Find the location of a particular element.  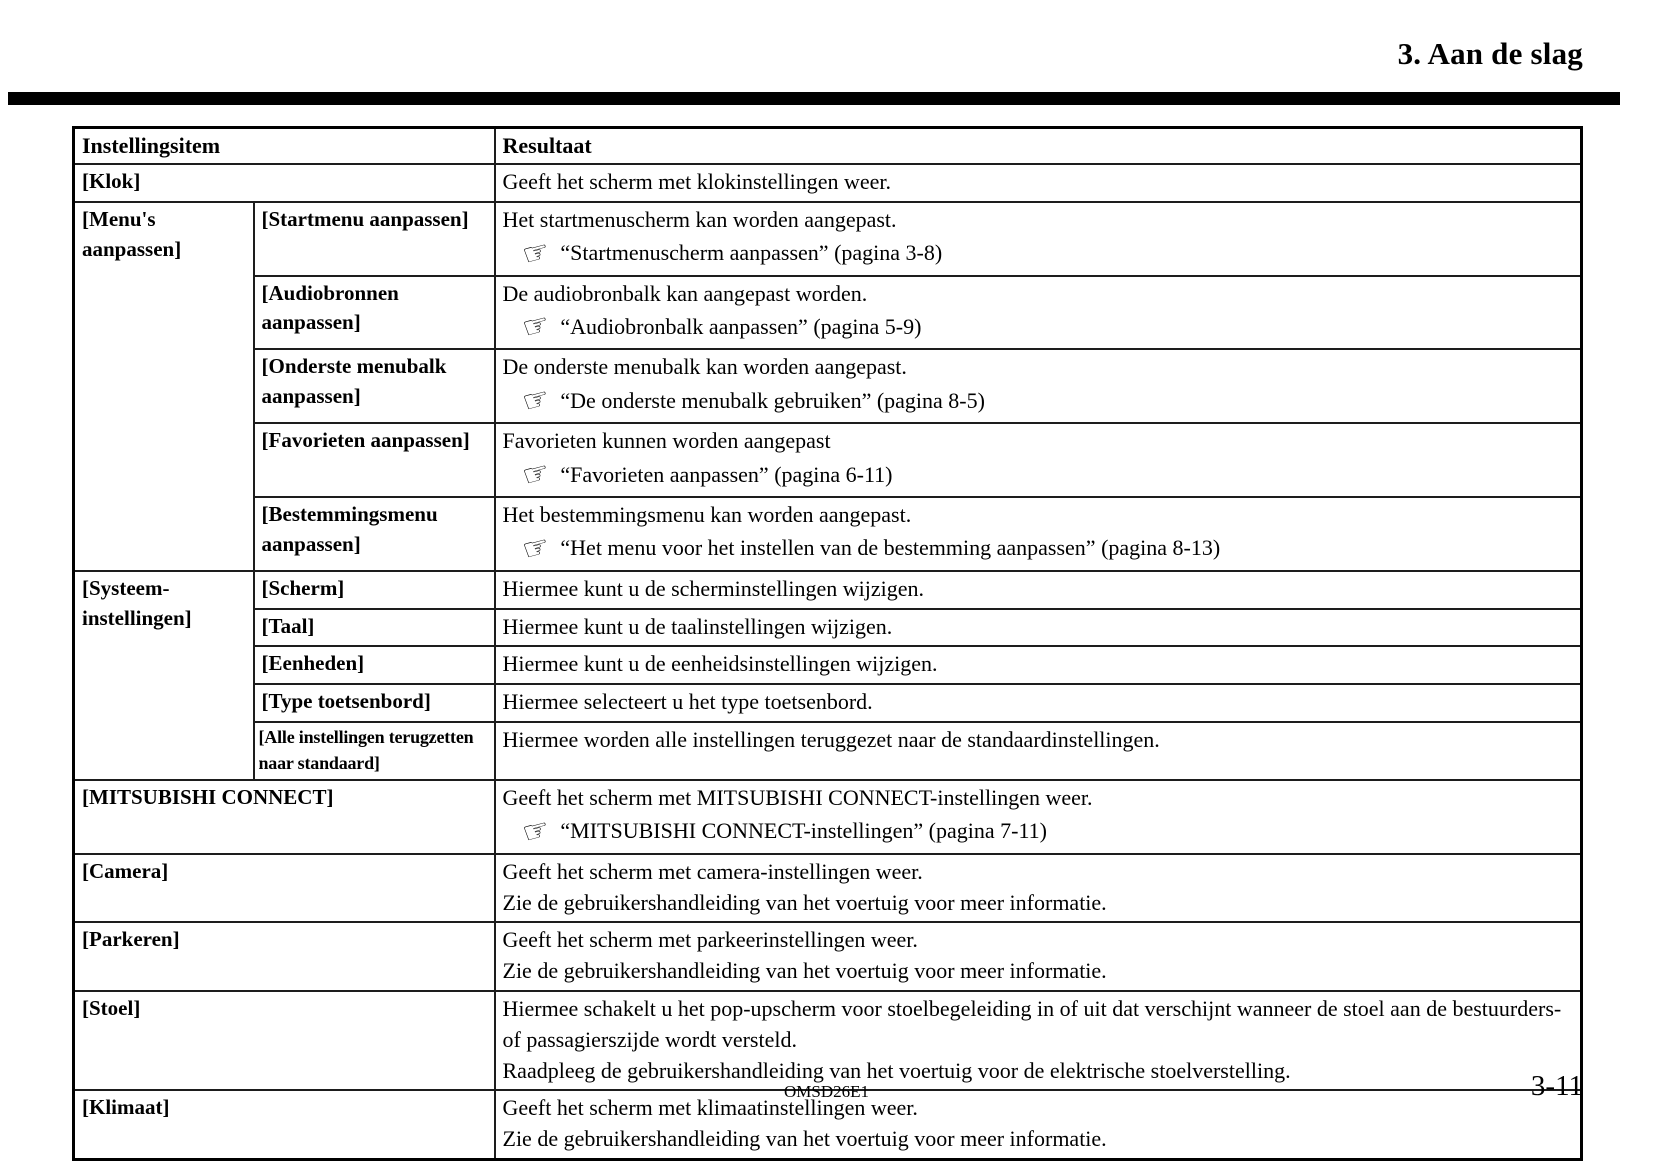

setting-item-cell: [Klok] is located at coordinates (284, 183).